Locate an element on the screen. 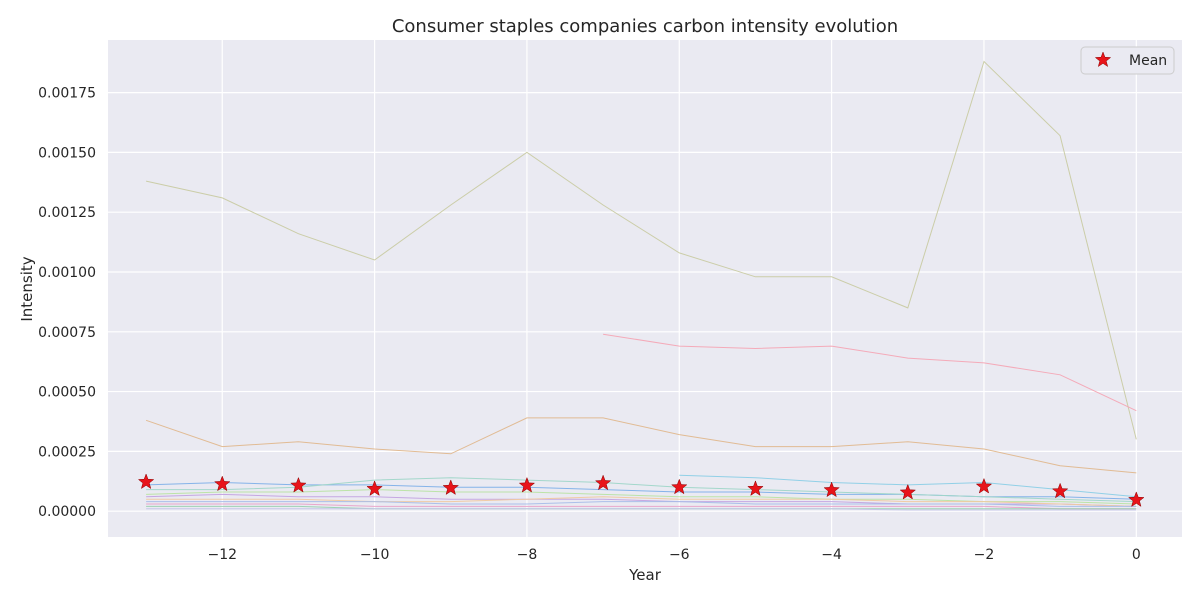 Image resolution: width=1200 pixels, height=600 pixels. x-tick-label: −2 is located at coordinates (984, 555).